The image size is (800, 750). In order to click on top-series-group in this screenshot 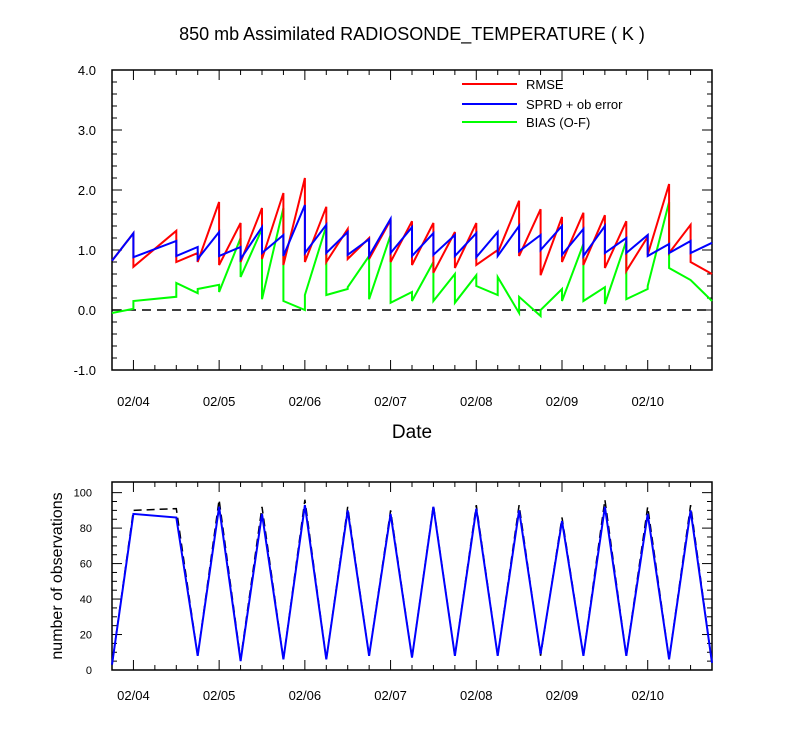, I will do `click(412, 248)`.